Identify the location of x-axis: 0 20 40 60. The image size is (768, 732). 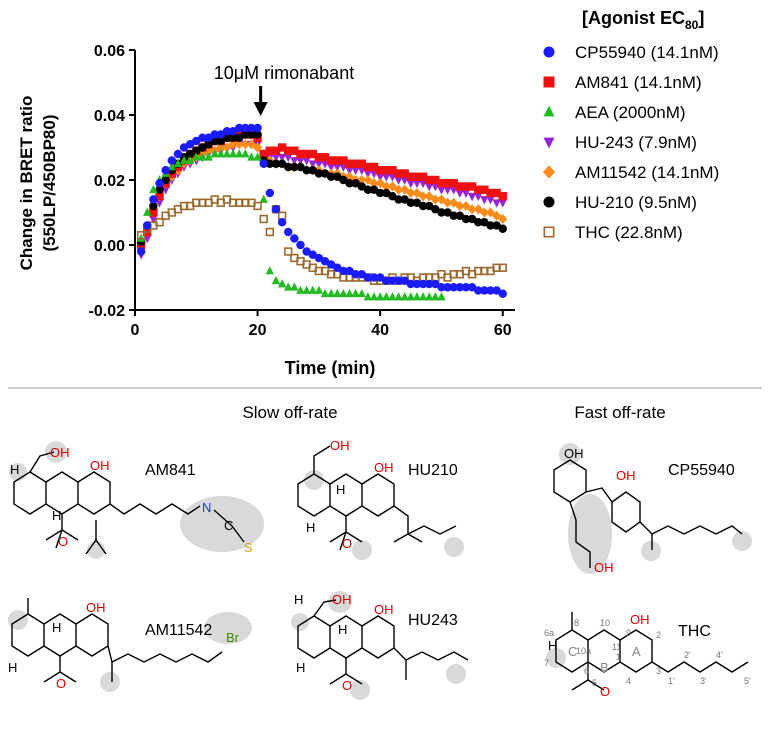
(323, 324).